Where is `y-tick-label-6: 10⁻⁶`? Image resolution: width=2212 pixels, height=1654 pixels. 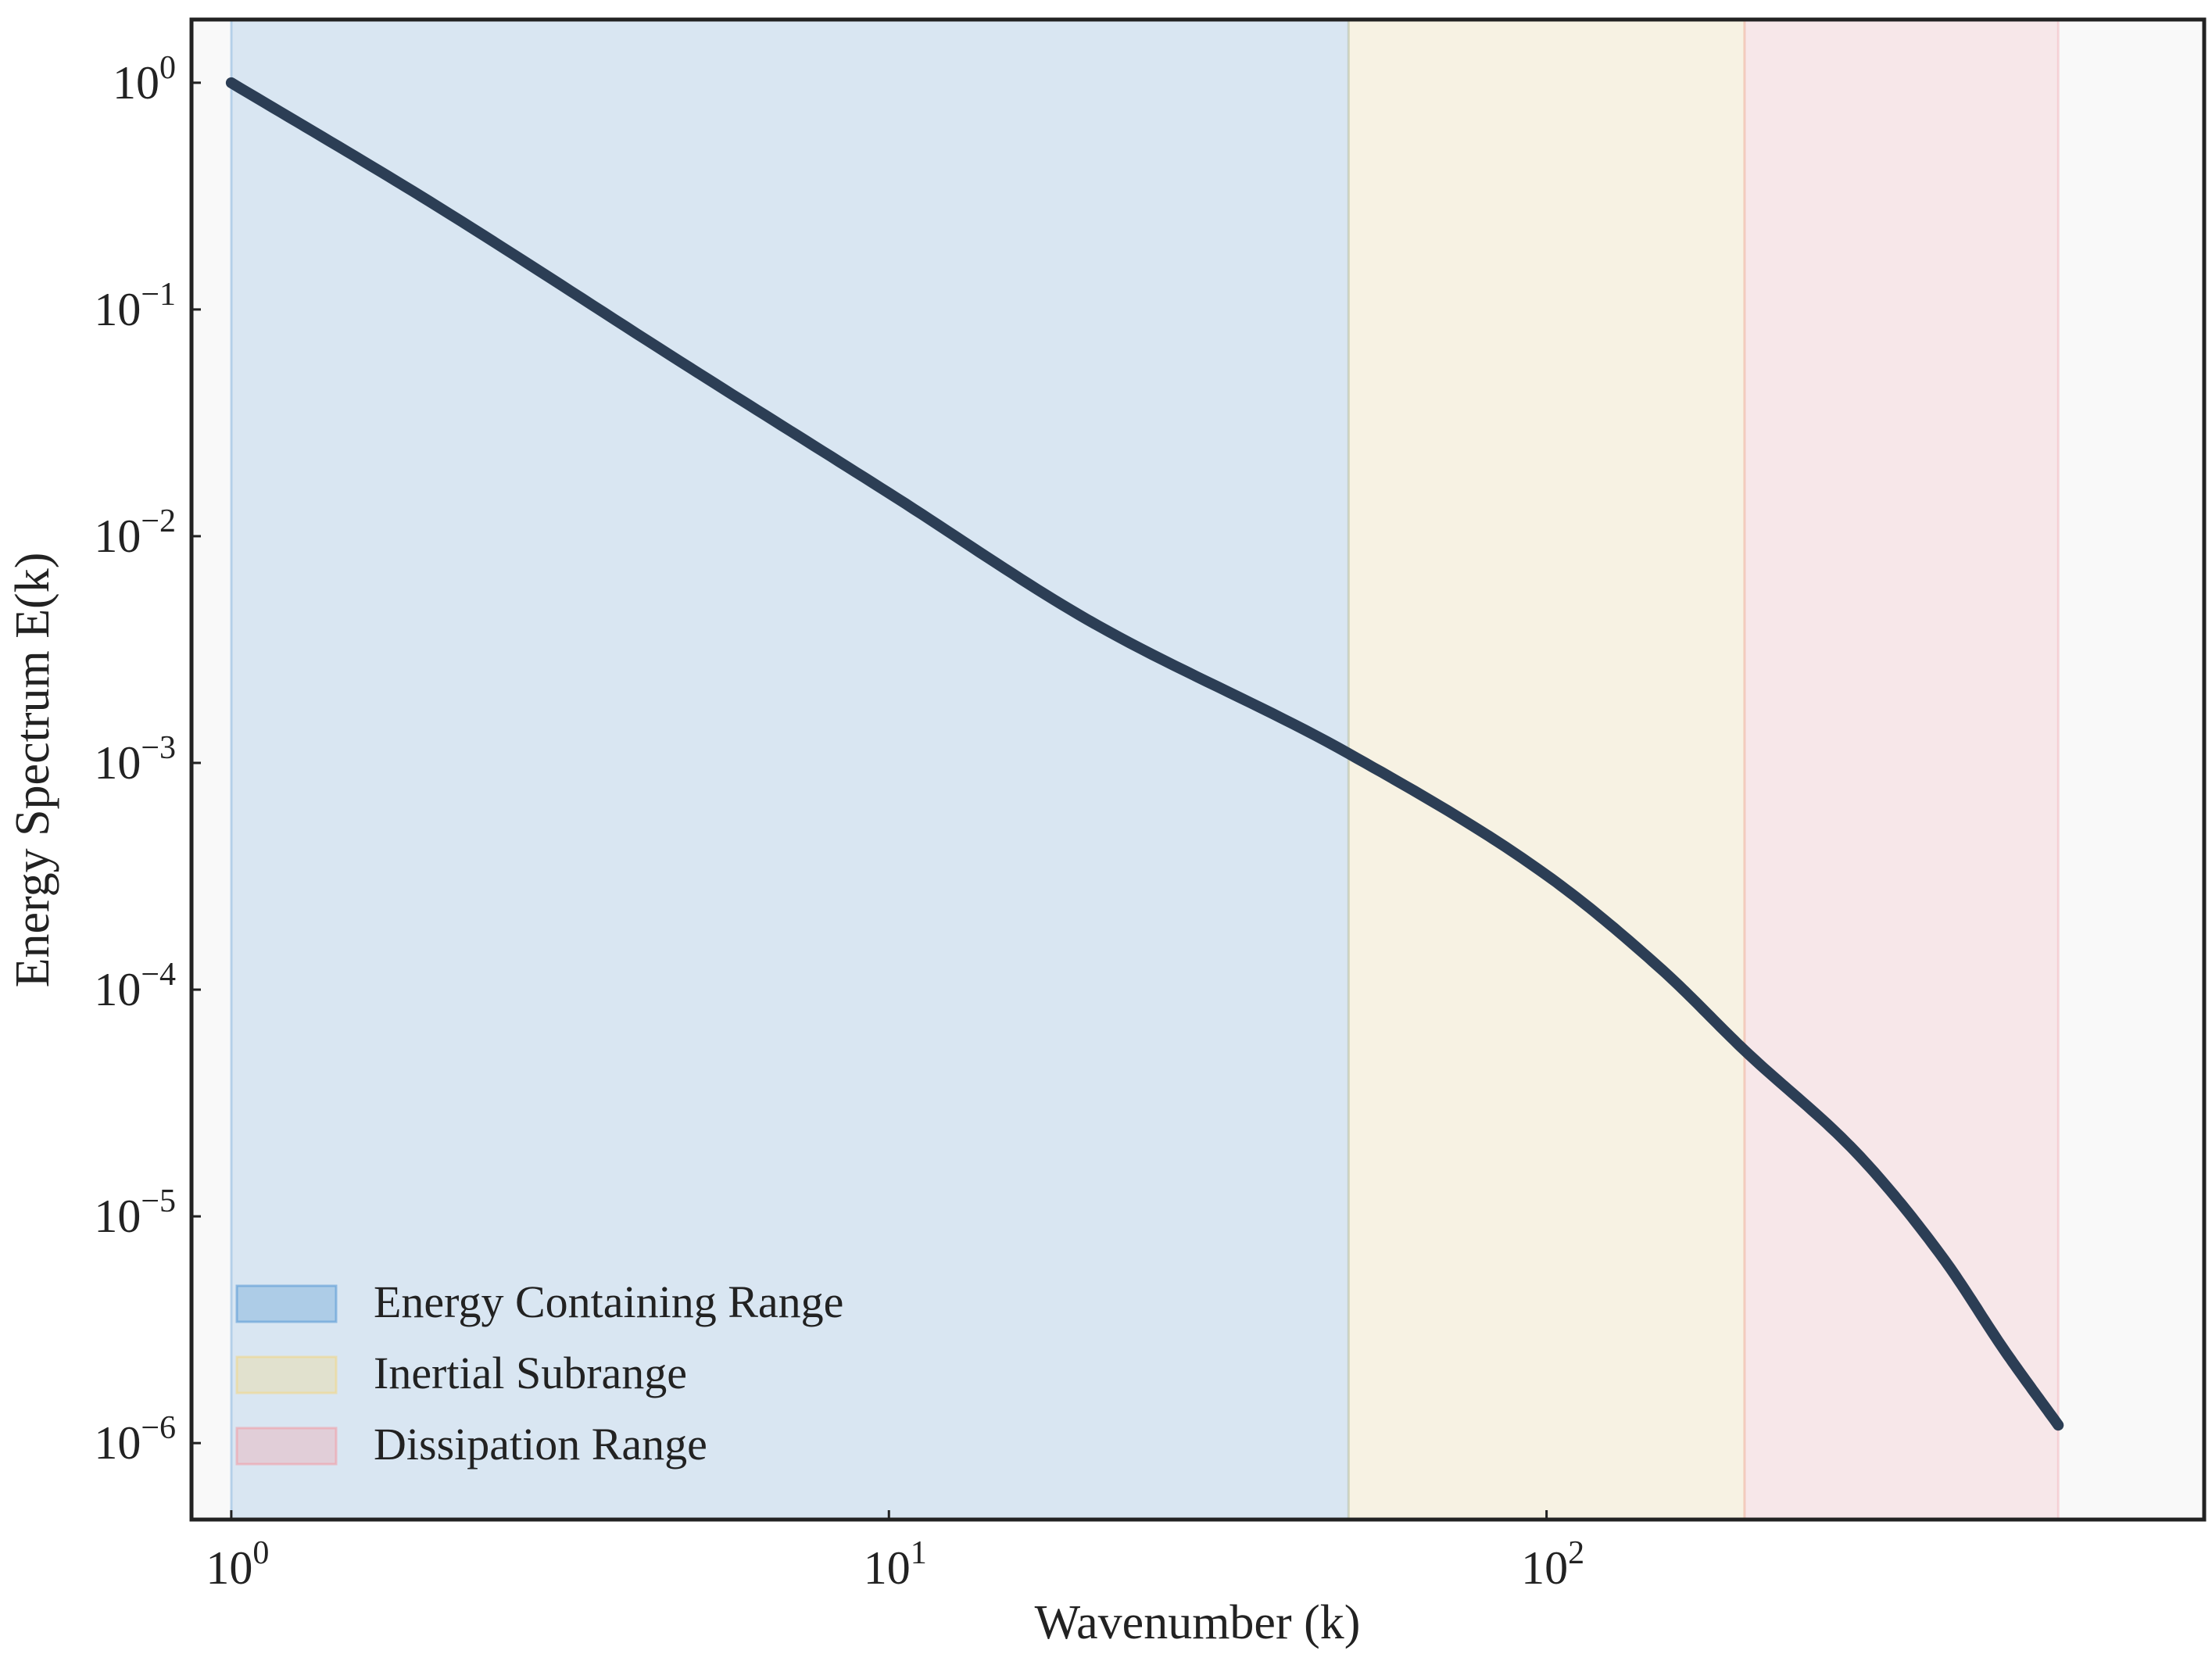 y-tick-label-6: 10⁻⁶ is located at coordinates (135, 1439).